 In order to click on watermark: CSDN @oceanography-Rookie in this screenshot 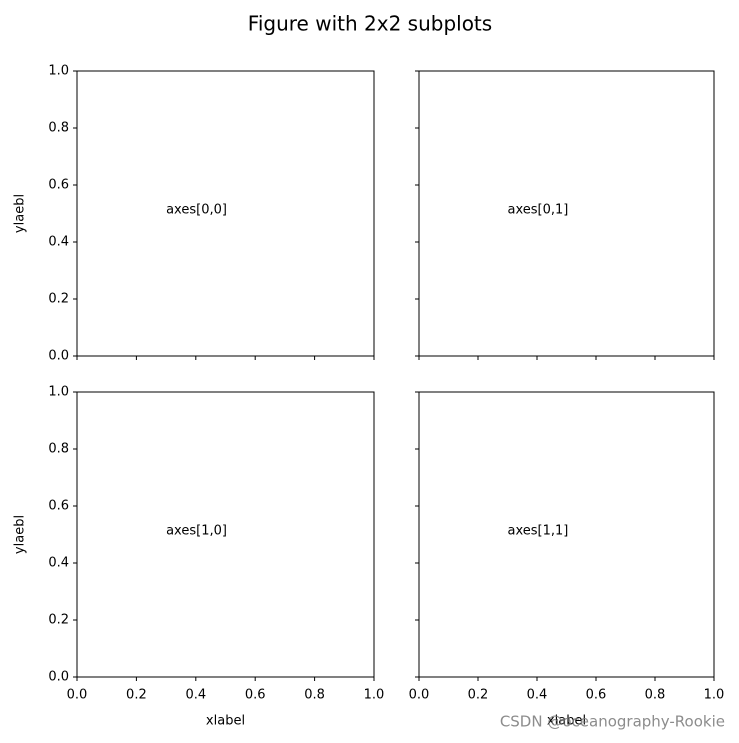, I will do `click(612, 722)`.